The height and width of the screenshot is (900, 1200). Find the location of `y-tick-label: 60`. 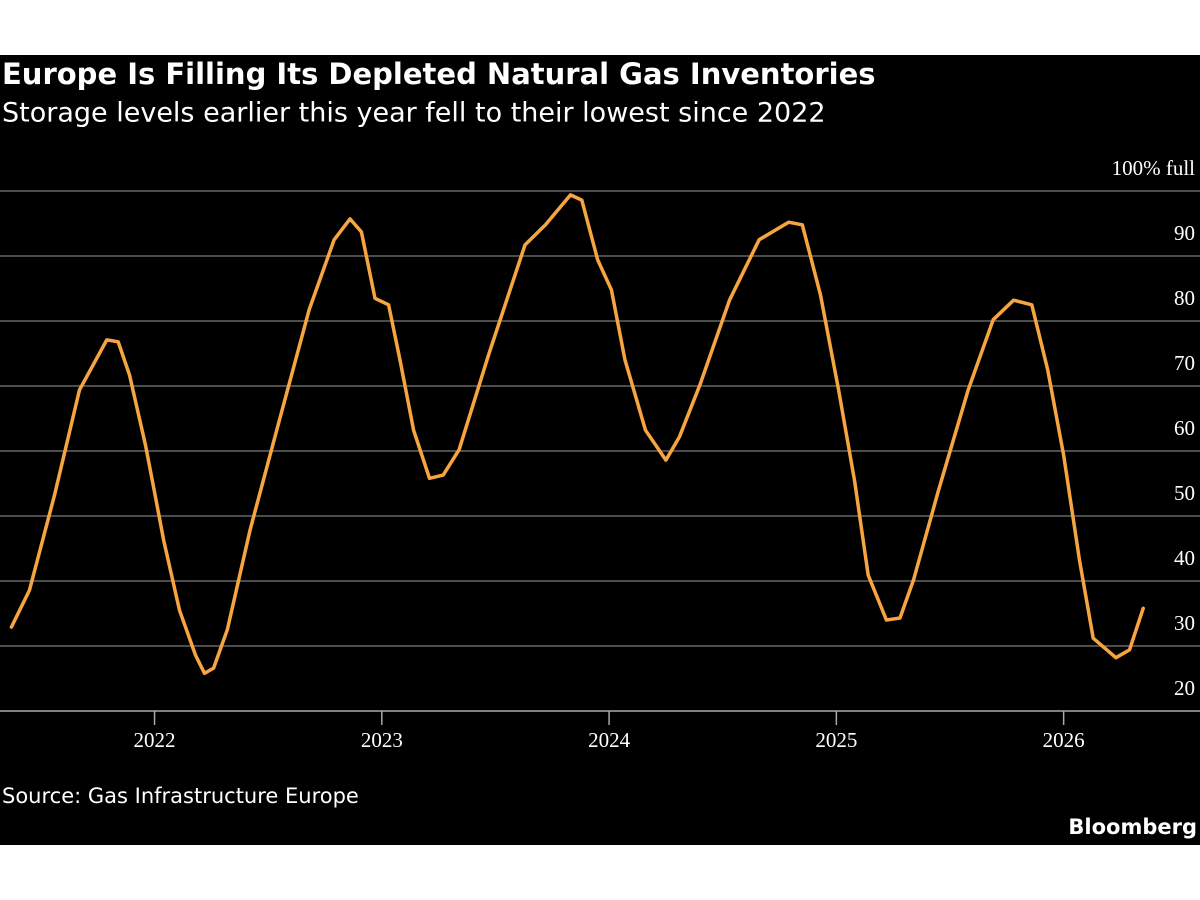

y-tick-label: 60 is located at coordinates (1184, 428).